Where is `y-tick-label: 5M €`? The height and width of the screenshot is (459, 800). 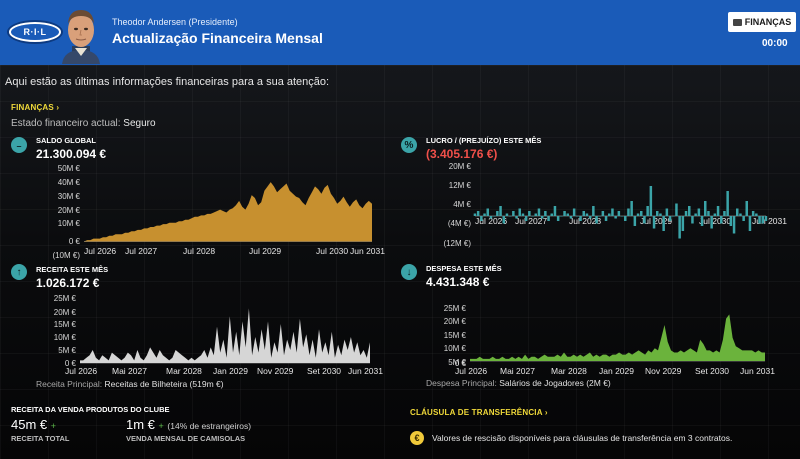
y-tick-label: 5M € is located at coordinates (457, 362).